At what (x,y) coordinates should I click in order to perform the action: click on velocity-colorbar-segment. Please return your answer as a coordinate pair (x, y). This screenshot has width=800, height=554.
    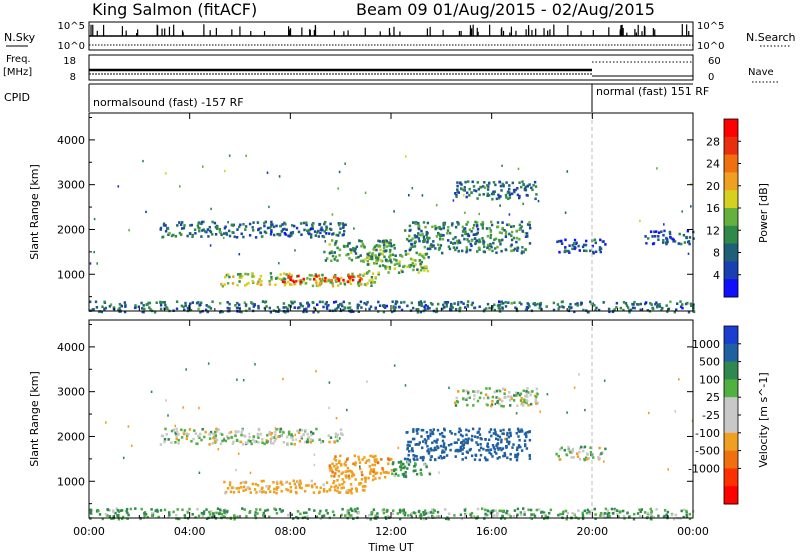
    Looking at the image, I should click on (731, 477).